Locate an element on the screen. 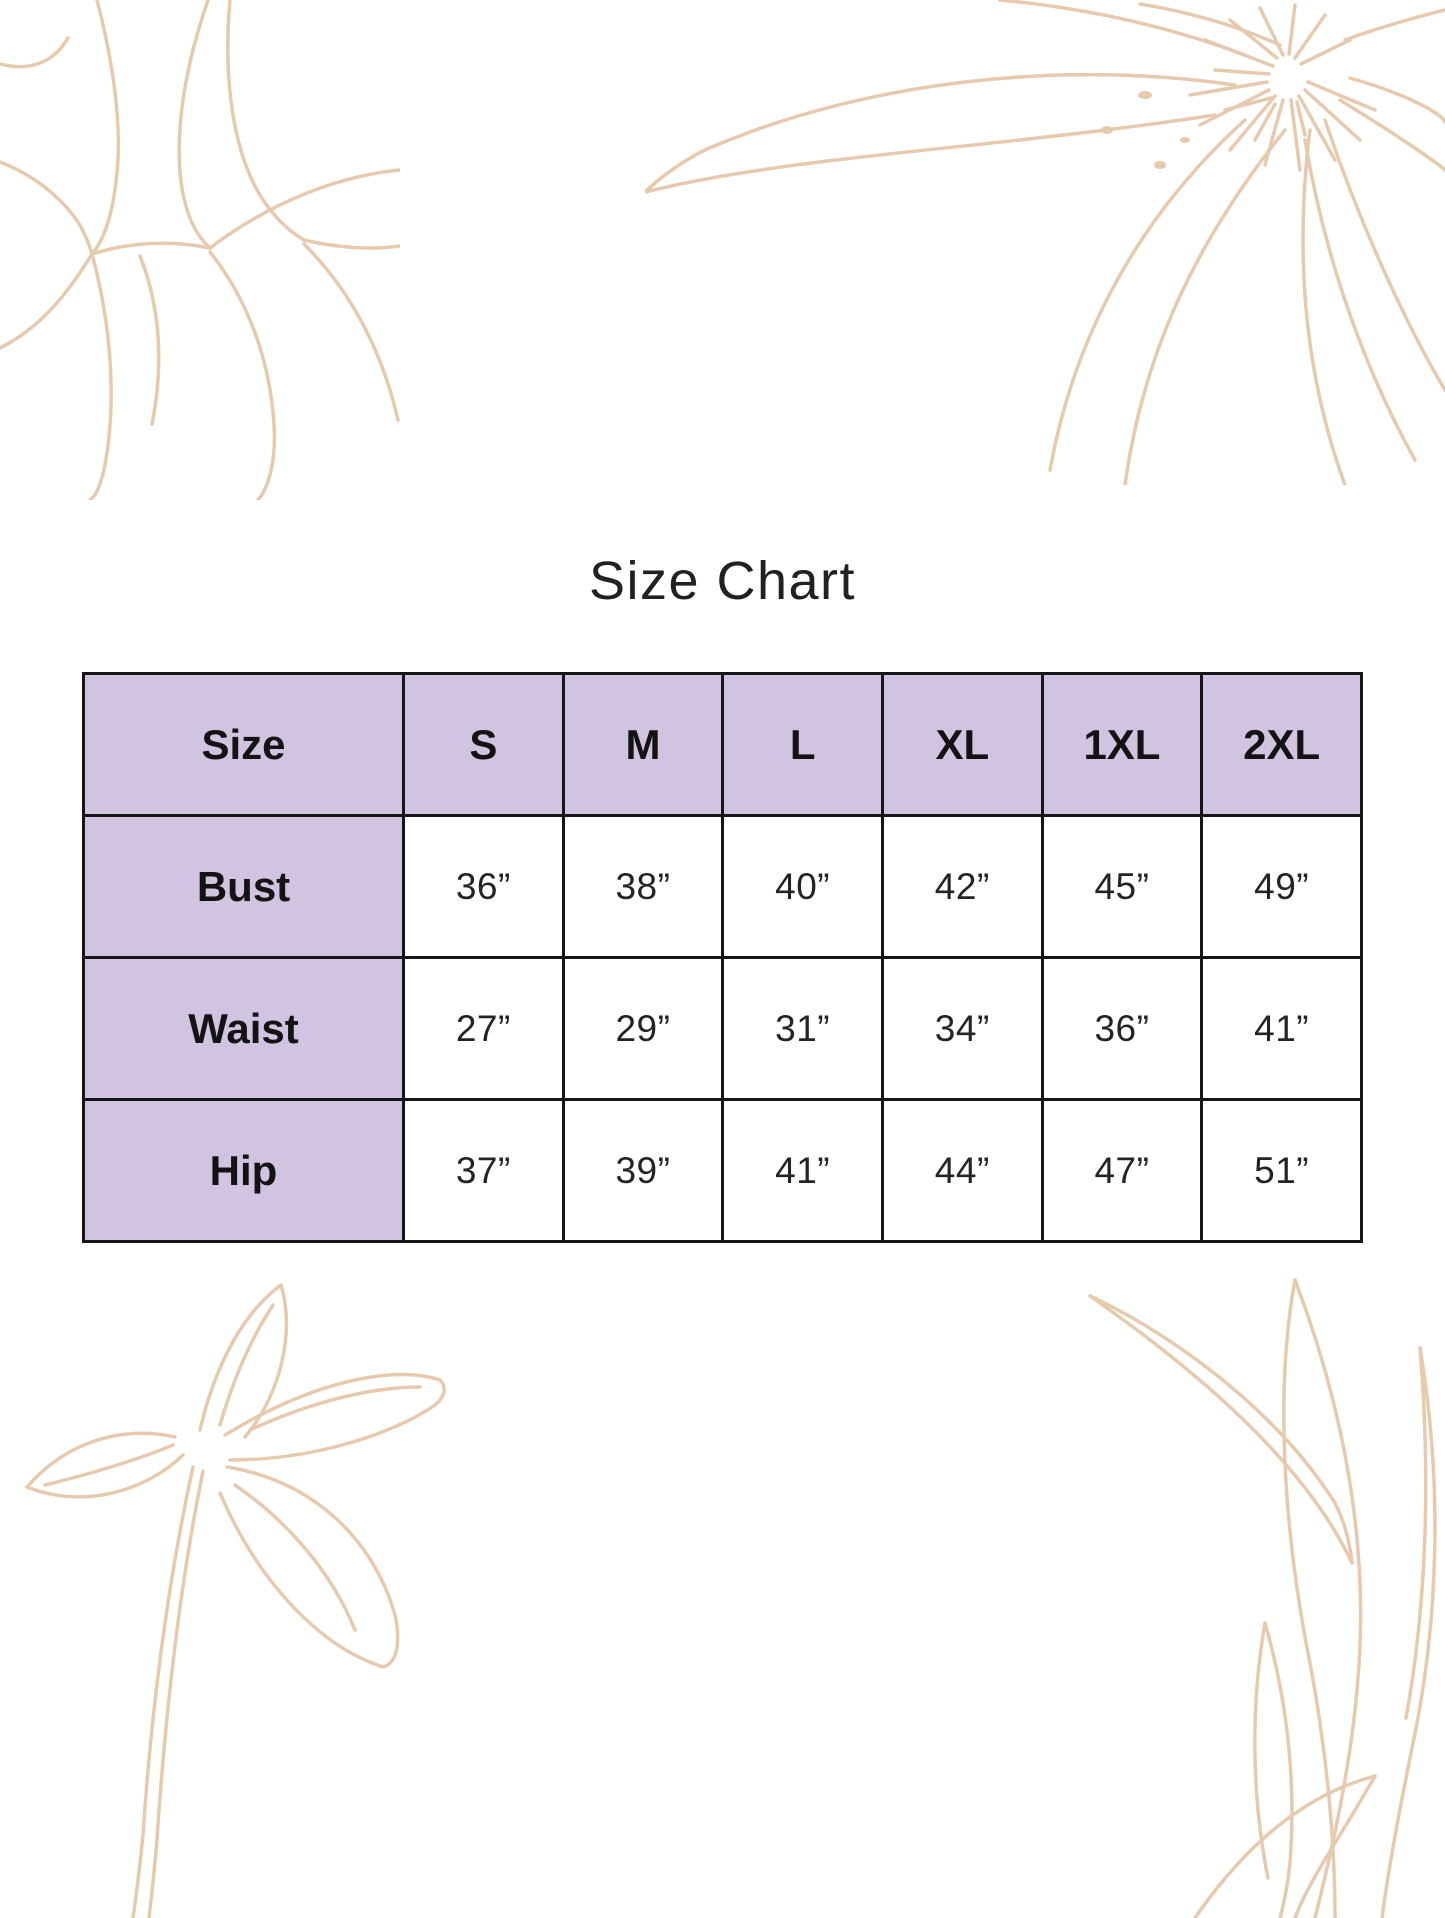 This screenshot has width=1445, height=1918. flower-stamen-icon is located at coordinates (1282, 87).